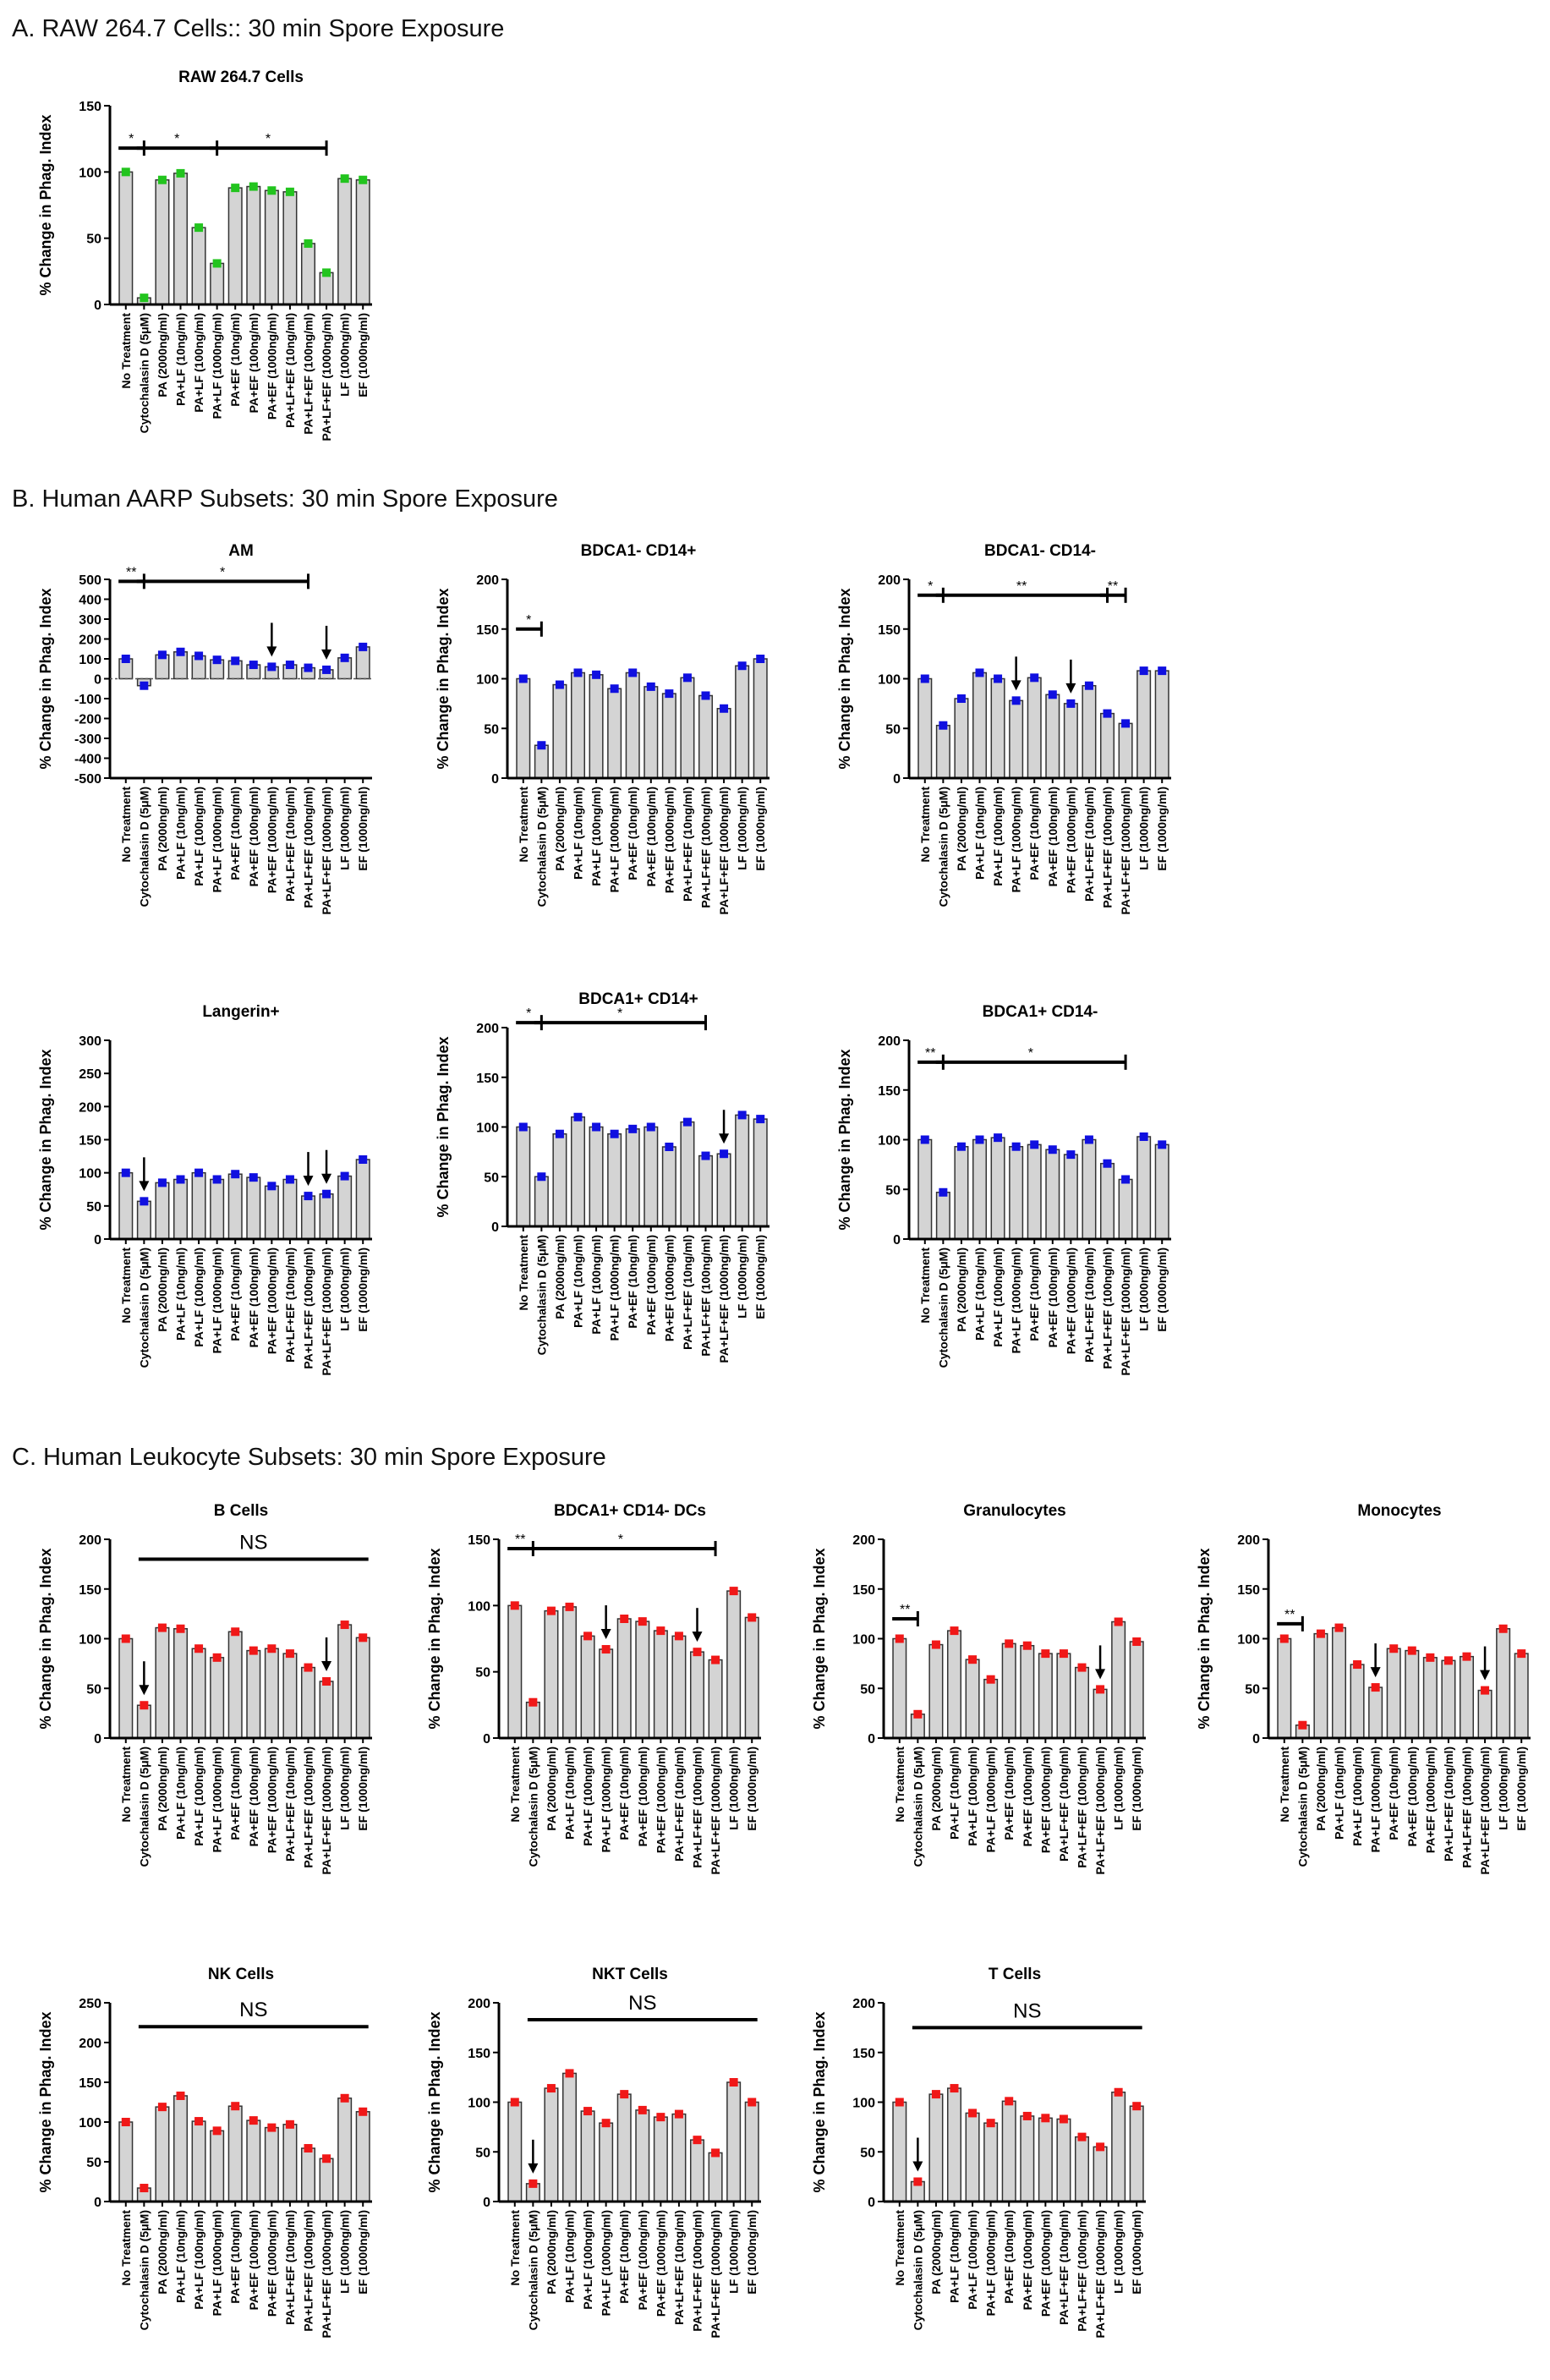 The width and height of the screenshot is (1550, 2380). Describe the element at coordinates (87, 720) in the screenshot. I see `y-tick-label: -200` at that location.